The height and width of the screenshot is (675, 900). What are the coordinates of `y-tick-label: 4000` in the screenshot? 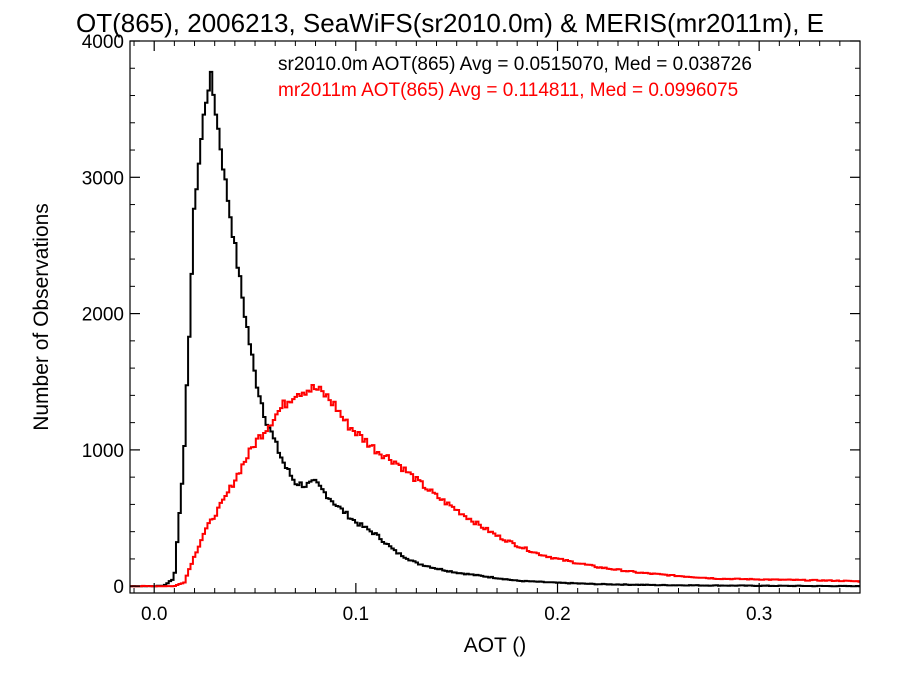 It's located at (103, 42).